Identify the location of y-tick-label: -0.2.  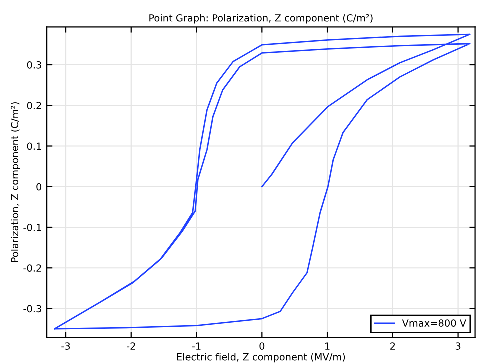
(33, 268).